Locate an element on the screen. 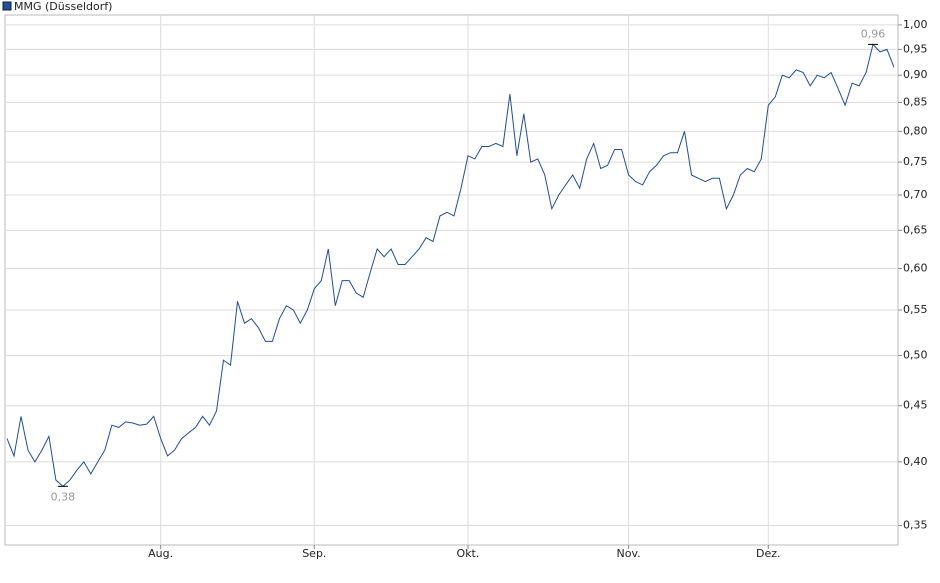 The image size is (940, 583). y-tick-label: 0,90 is located at coordinates (915, 74).